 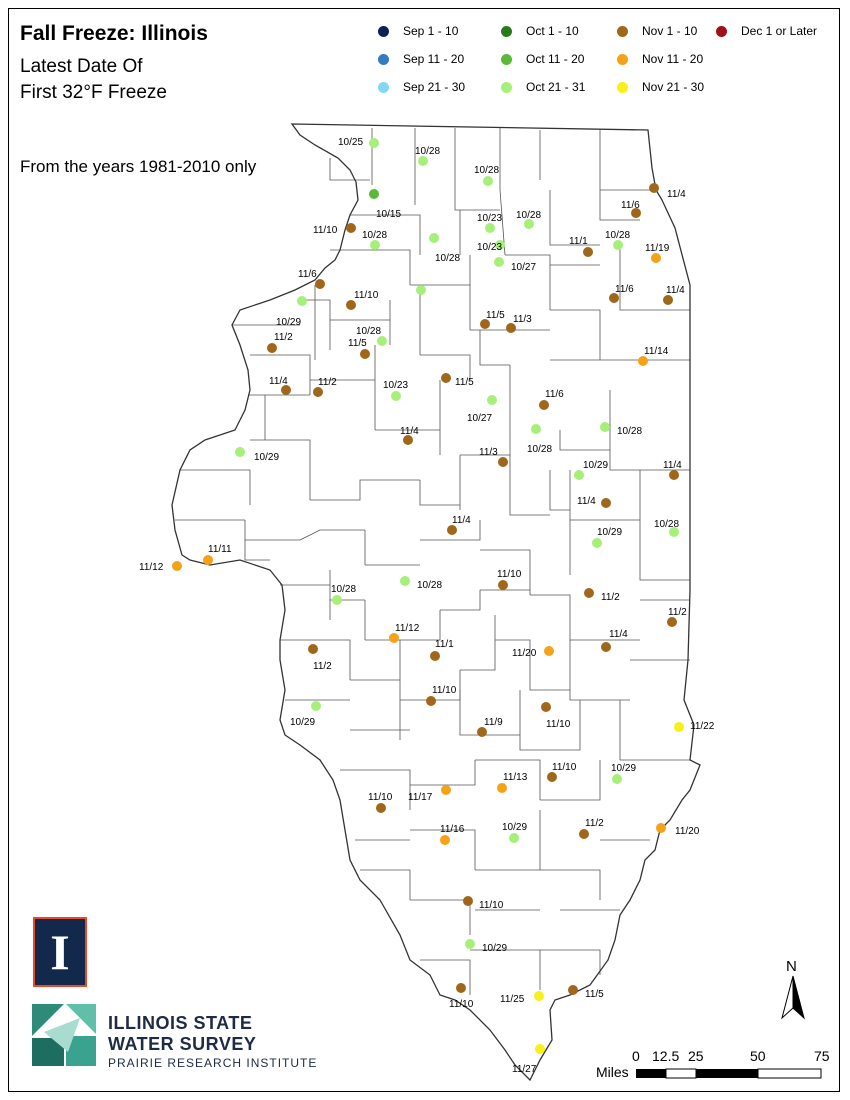 I want to click on scale-tick-label: 0, so click(x=636, y=1056).